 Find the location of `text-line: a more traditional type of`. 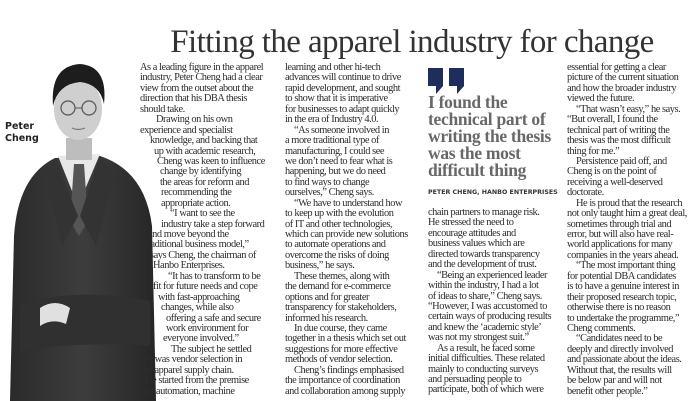

text-line: a more traditional type of is located at coordinates (332, 141).